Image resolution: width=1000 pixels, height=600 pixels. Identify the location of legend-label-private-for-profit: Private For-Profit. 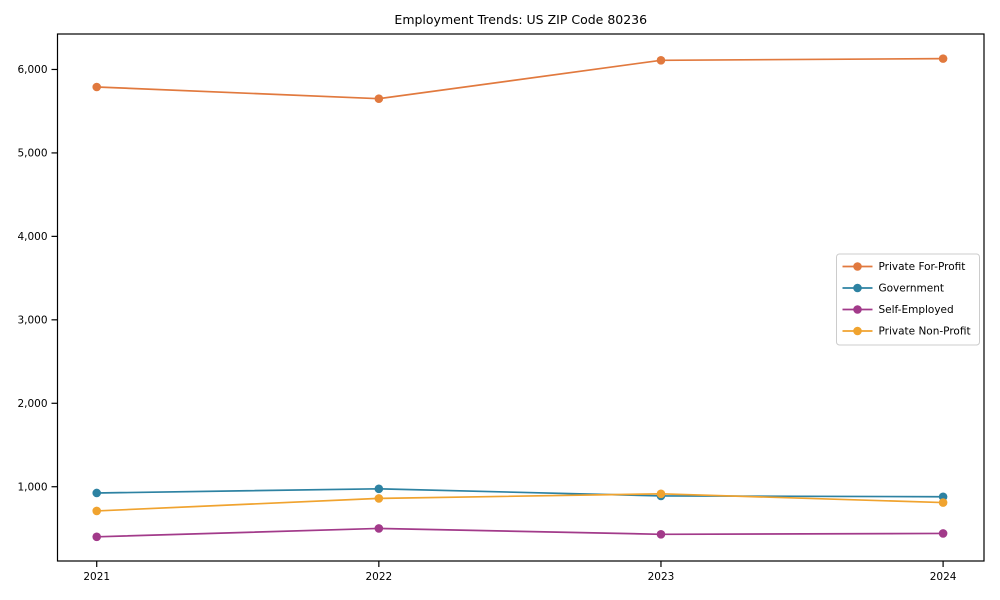
(922, 267).